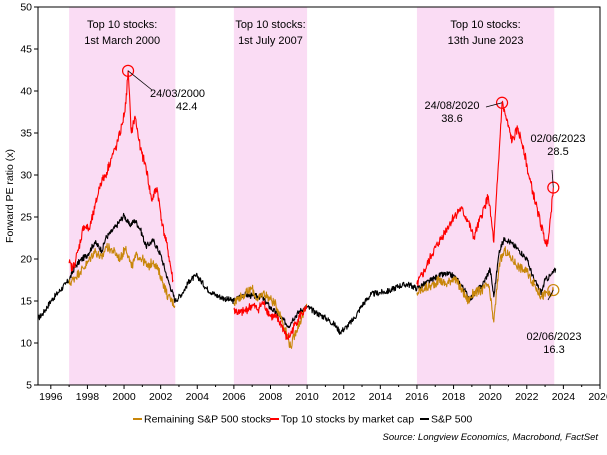 This screenshot has height=455, width=607. I want to click on annotation-value-0: 42.4, so click(186, 107).